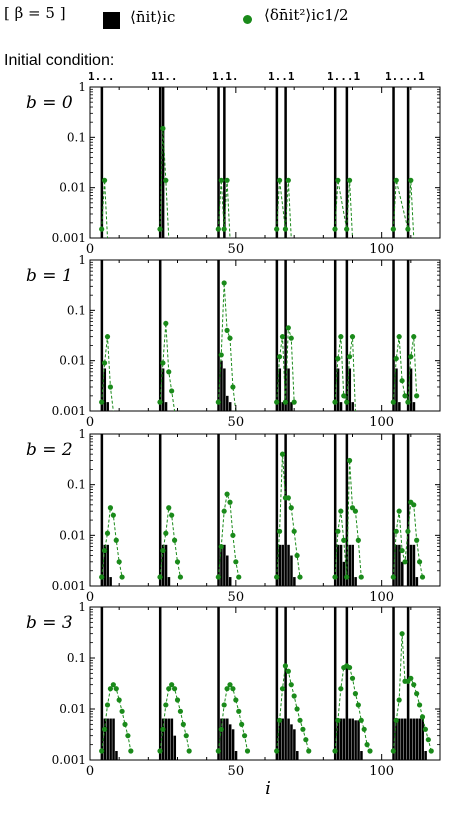 The image size is (463, 817). I want to click on x-axis-label: i, so click(268, 788).